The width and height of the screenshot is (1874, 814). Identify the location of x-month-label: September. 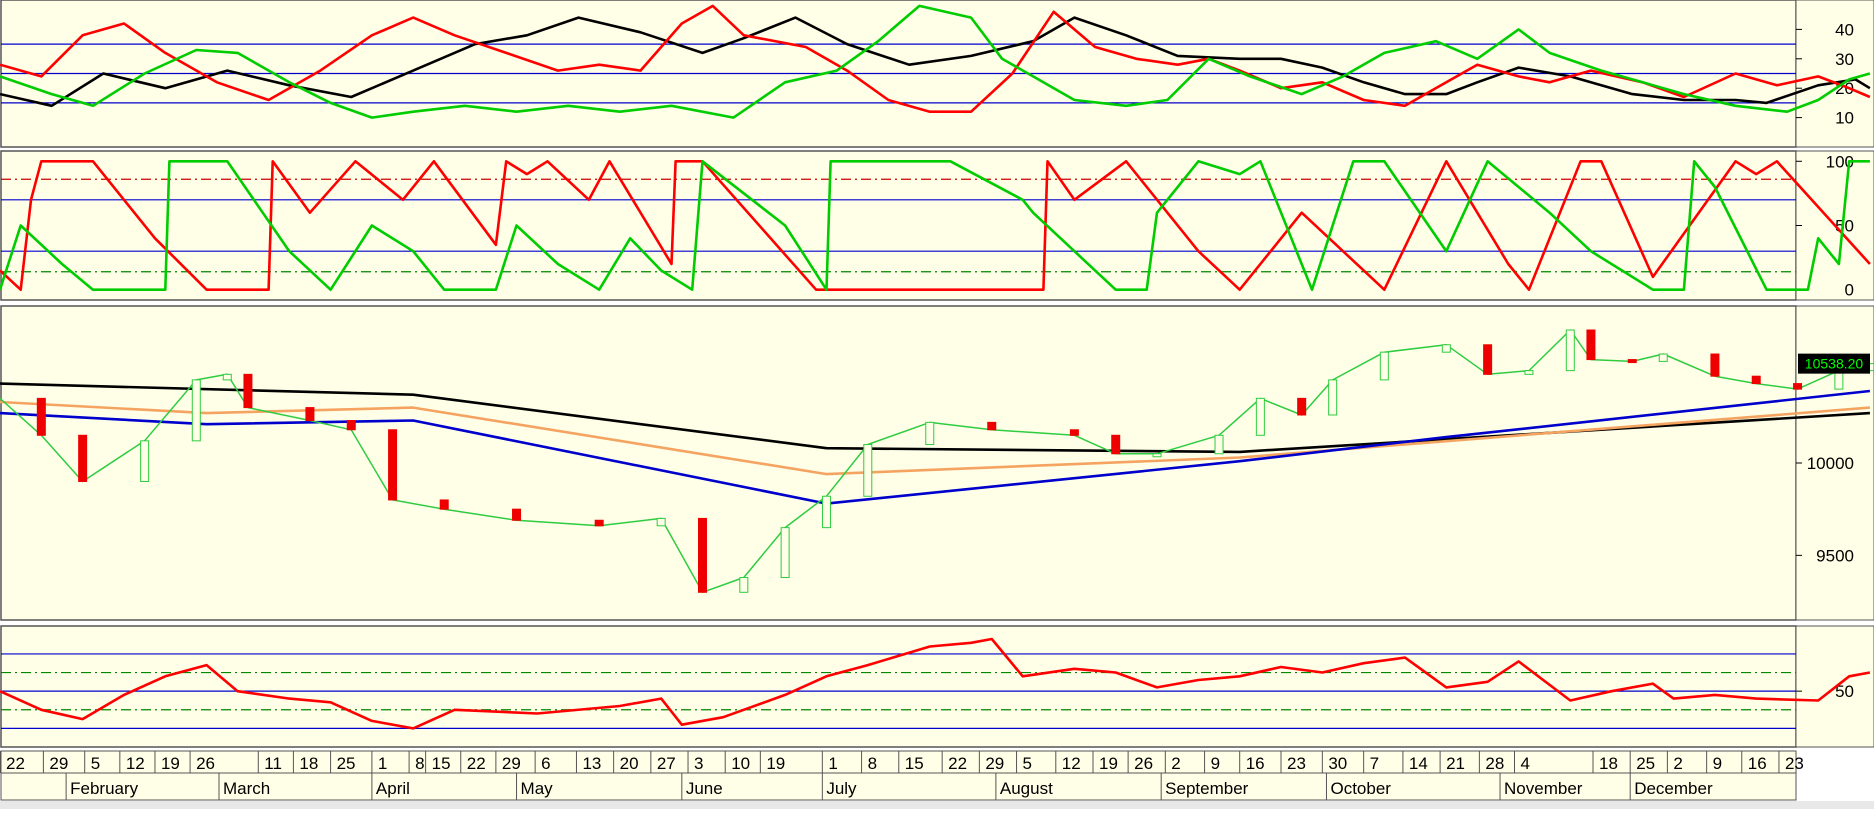
(1206, 788).